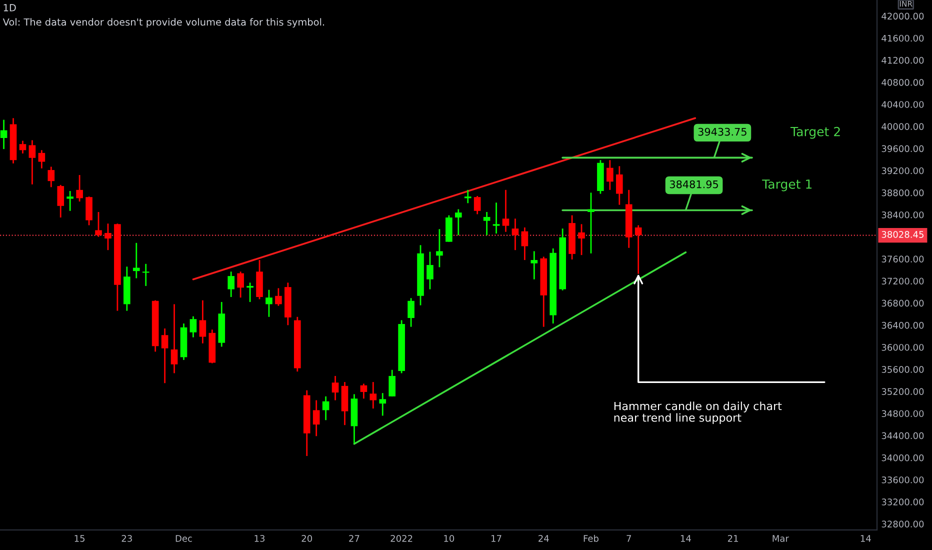 Image resolution: width=932 pixels, height=550 pixels. I want to click on y-tick-label: 34400.00, so click(903, 436).